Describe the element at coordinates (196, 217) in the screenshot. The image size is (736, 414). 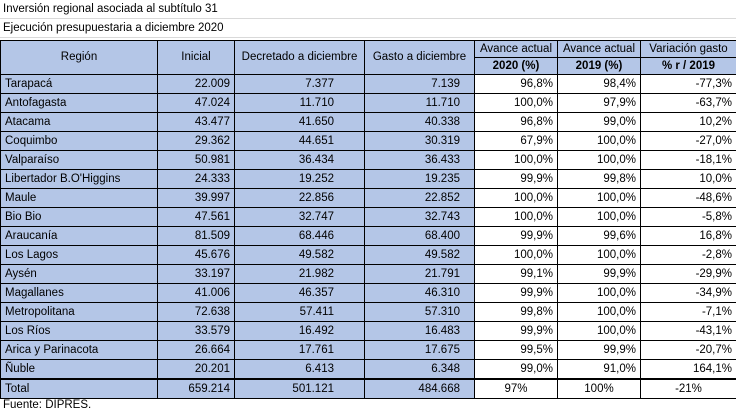
I see `cell-inicial: 47.561` at that location.